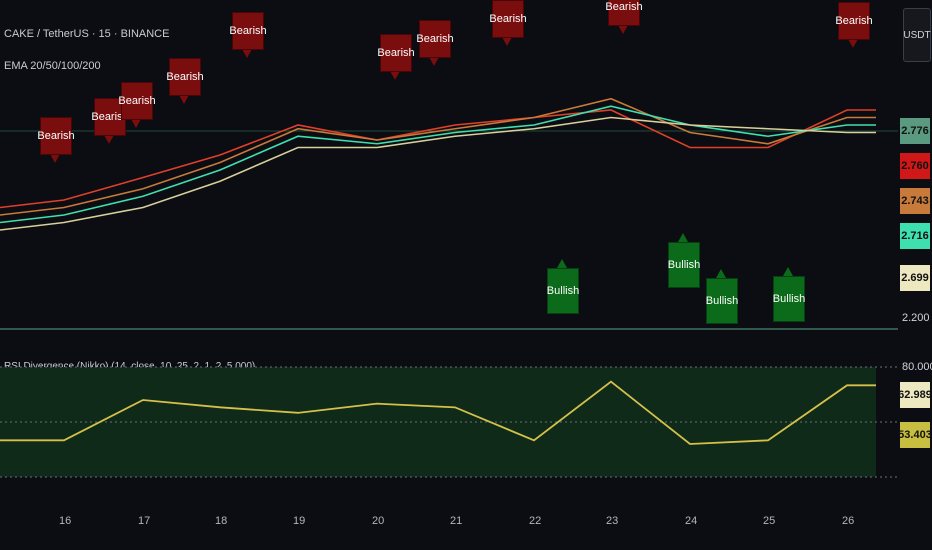 The image size is (932, 550). Describe the element at coordinates (917, 35) in the screenshot. I see `currency-button: USDT` at that location.